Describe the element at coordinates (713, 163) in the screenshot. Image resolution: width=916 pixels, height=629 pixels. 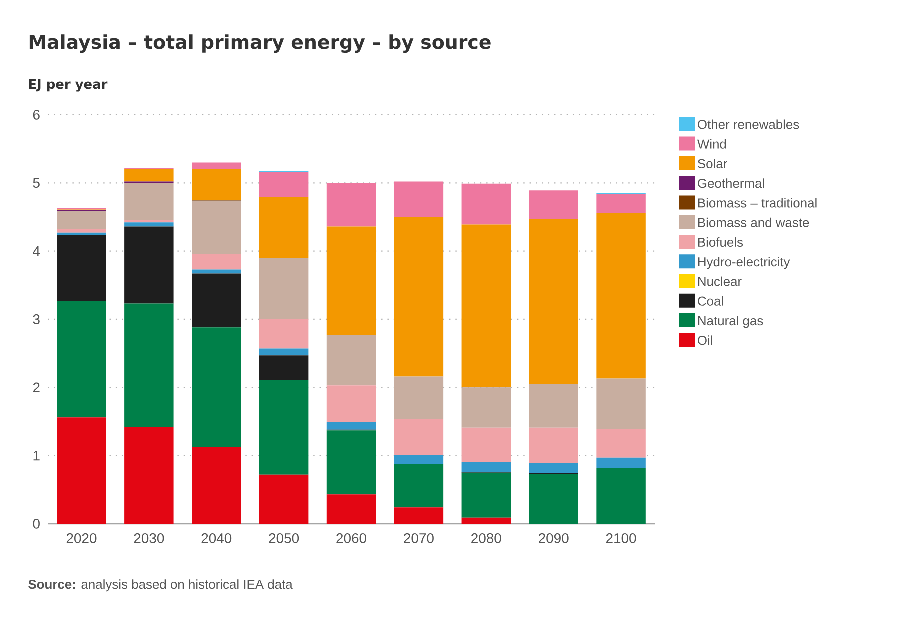
I see `legend-label: Solar` at that location.